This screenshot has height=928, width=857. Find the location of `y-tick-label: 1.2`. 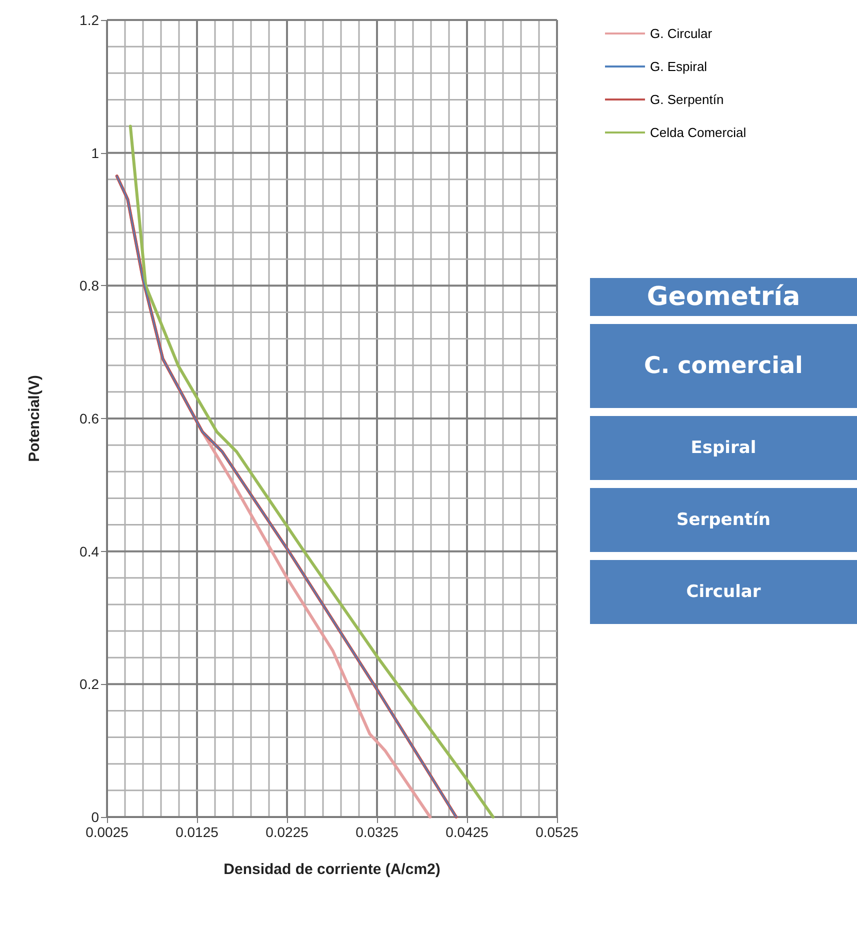

y-tick-label: 1.2 is located at coordinates (90, 20).